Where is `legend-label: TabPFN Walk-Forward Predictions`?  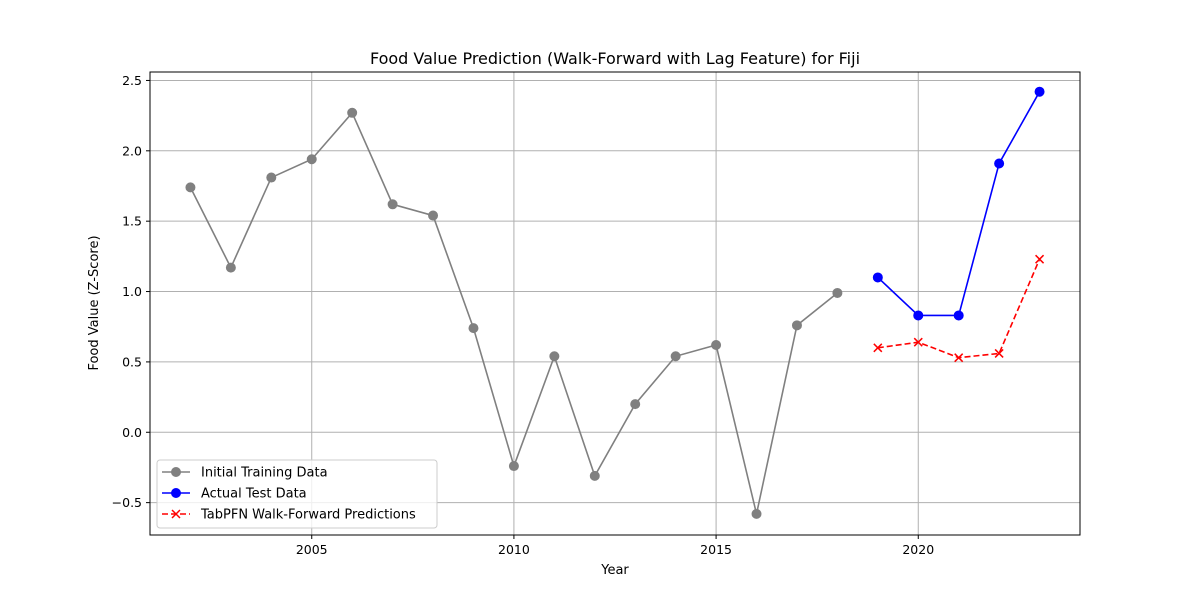 legend-label: TabPFN Walk-Forward Predictions is located at coordinates (308, 515).